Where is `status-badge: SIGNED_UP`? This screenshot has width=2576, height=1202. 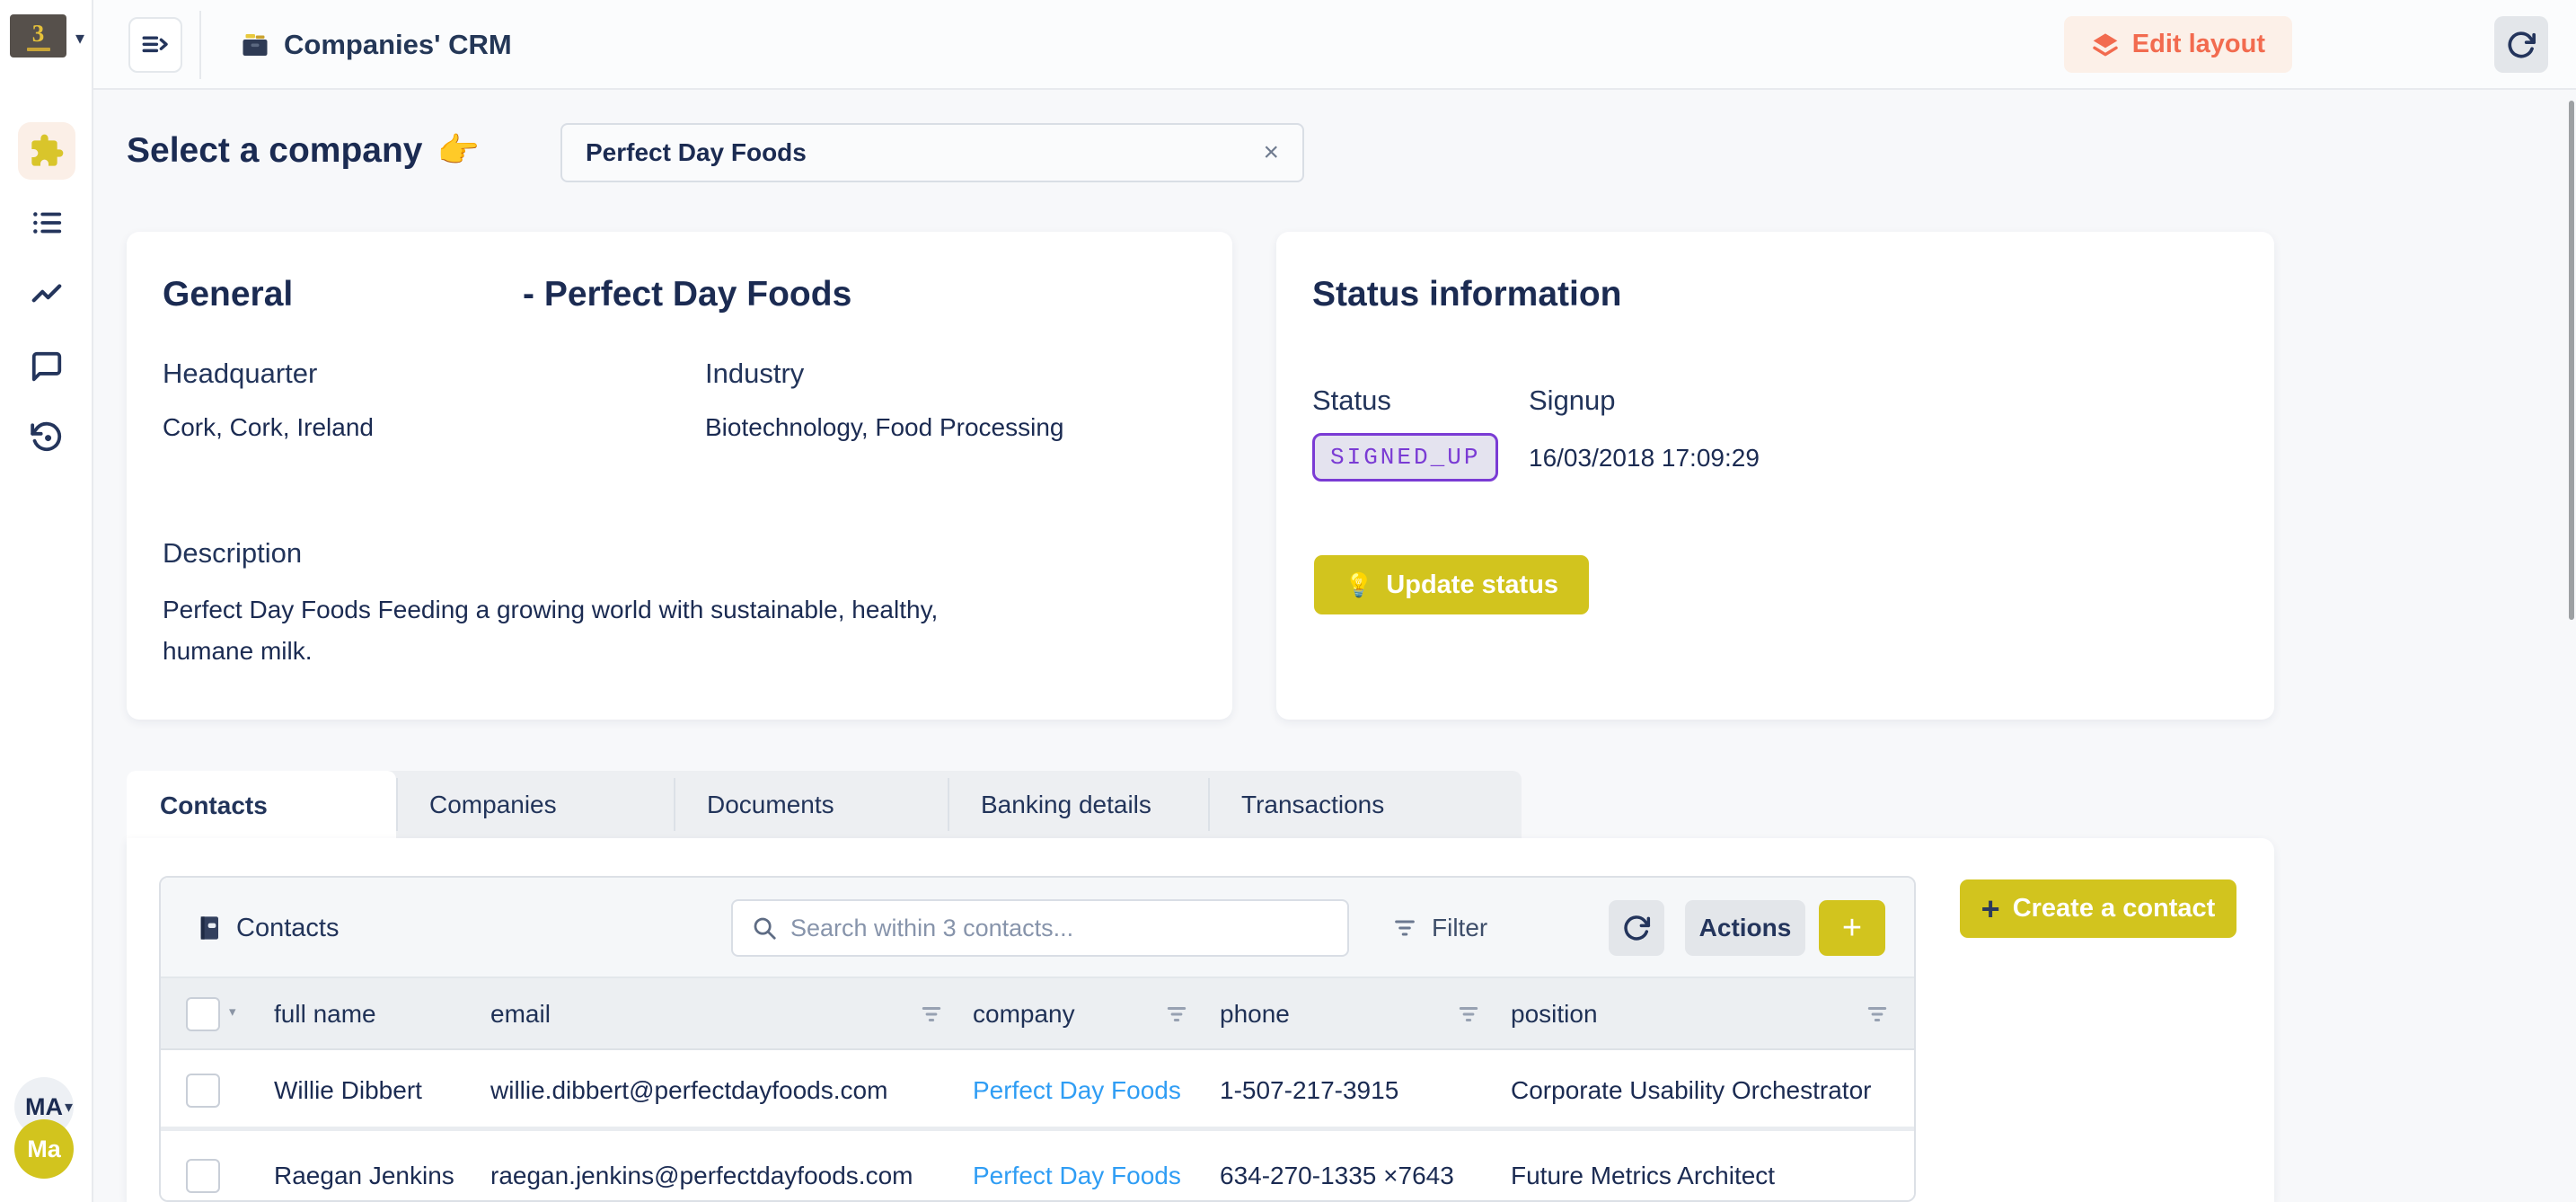 status-badge: SIGNED_UP is located at coordinates (1405, 457).